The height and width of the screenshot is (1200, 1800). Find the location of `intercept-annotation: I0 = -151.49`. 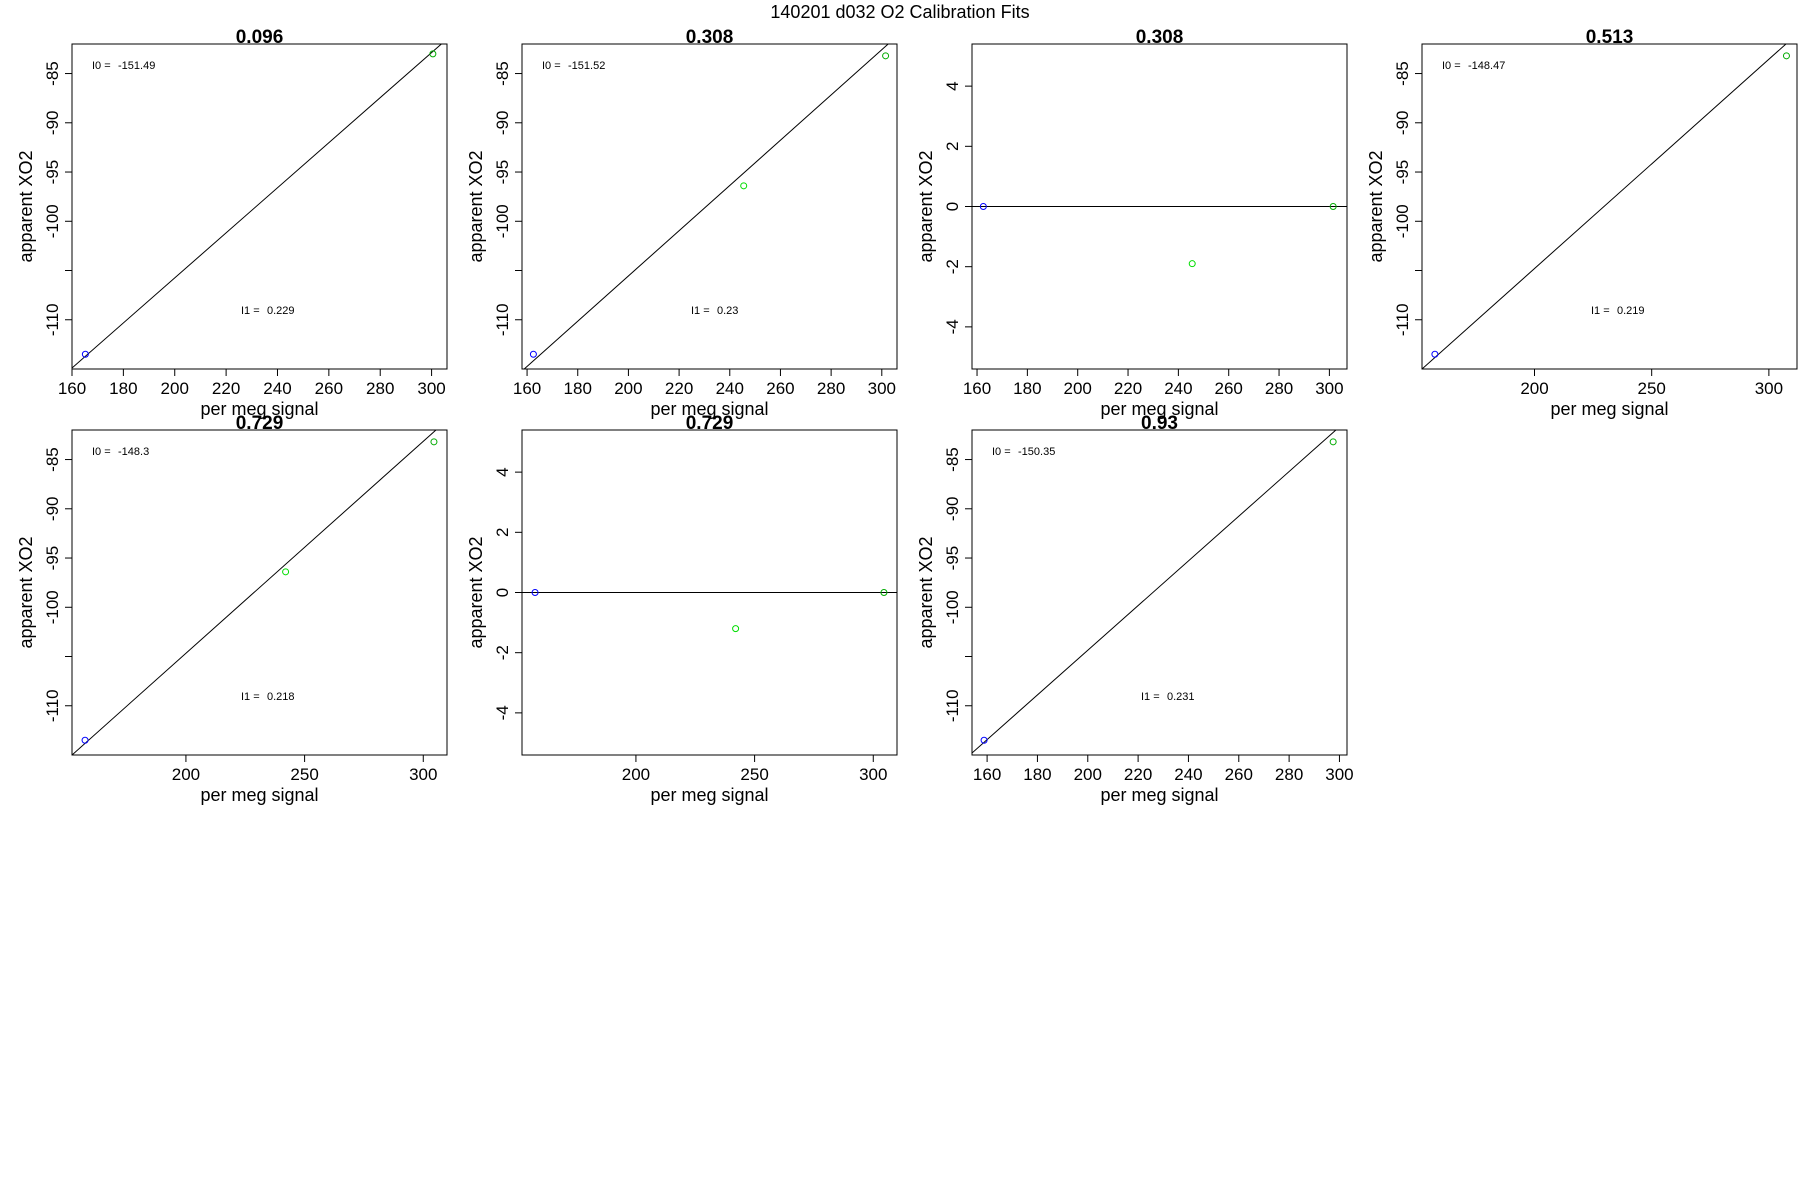

intercept-annotation: I0 = -151.49 is located at coordinates (123, 66).